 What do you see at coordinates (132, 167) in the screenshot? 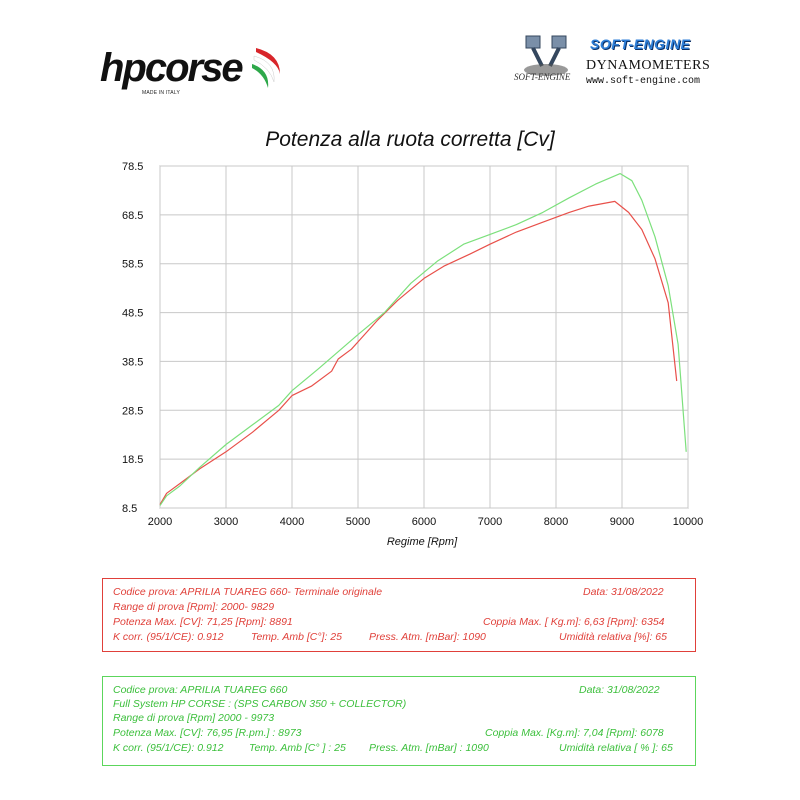
I see `y-tick-label: 78.5` at bounding box center [132, 167].